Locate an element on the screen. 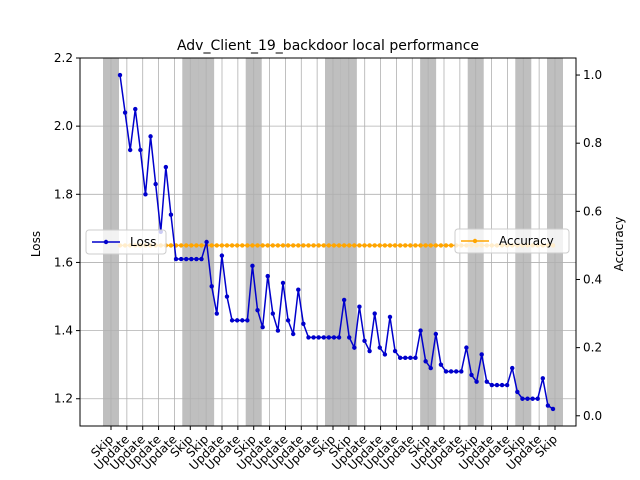  y2-tick-label: 0.8 is located at coordinates (592, 143).